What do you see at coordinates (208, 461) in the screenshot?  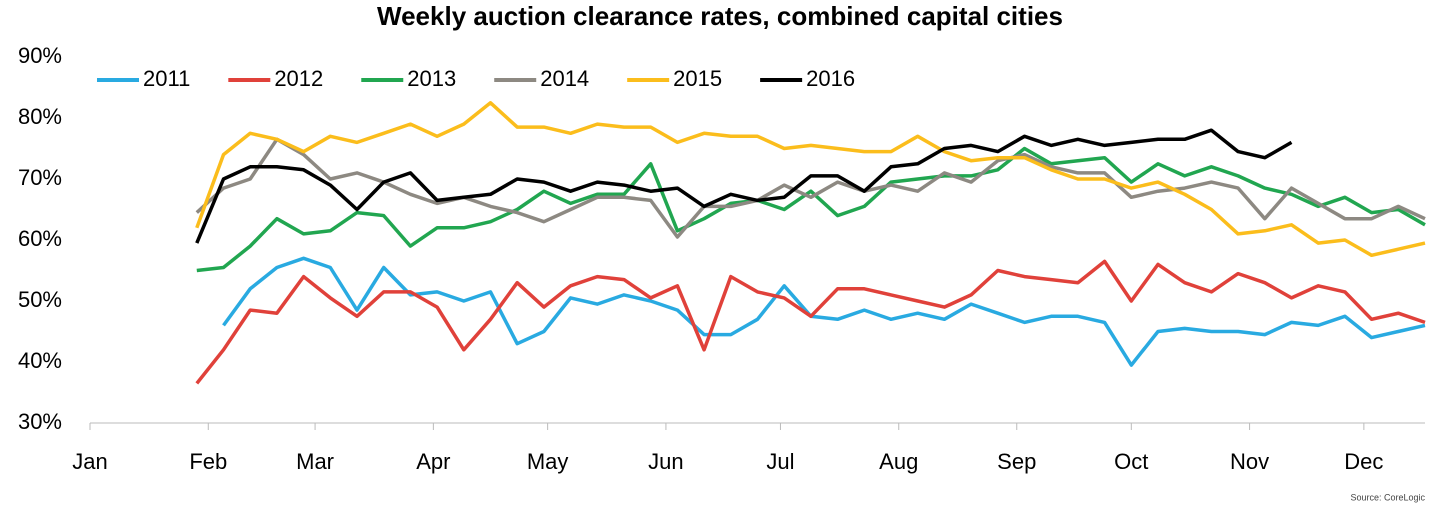 I see `x-tick-label: Feb` at bounding box center [208, 461].